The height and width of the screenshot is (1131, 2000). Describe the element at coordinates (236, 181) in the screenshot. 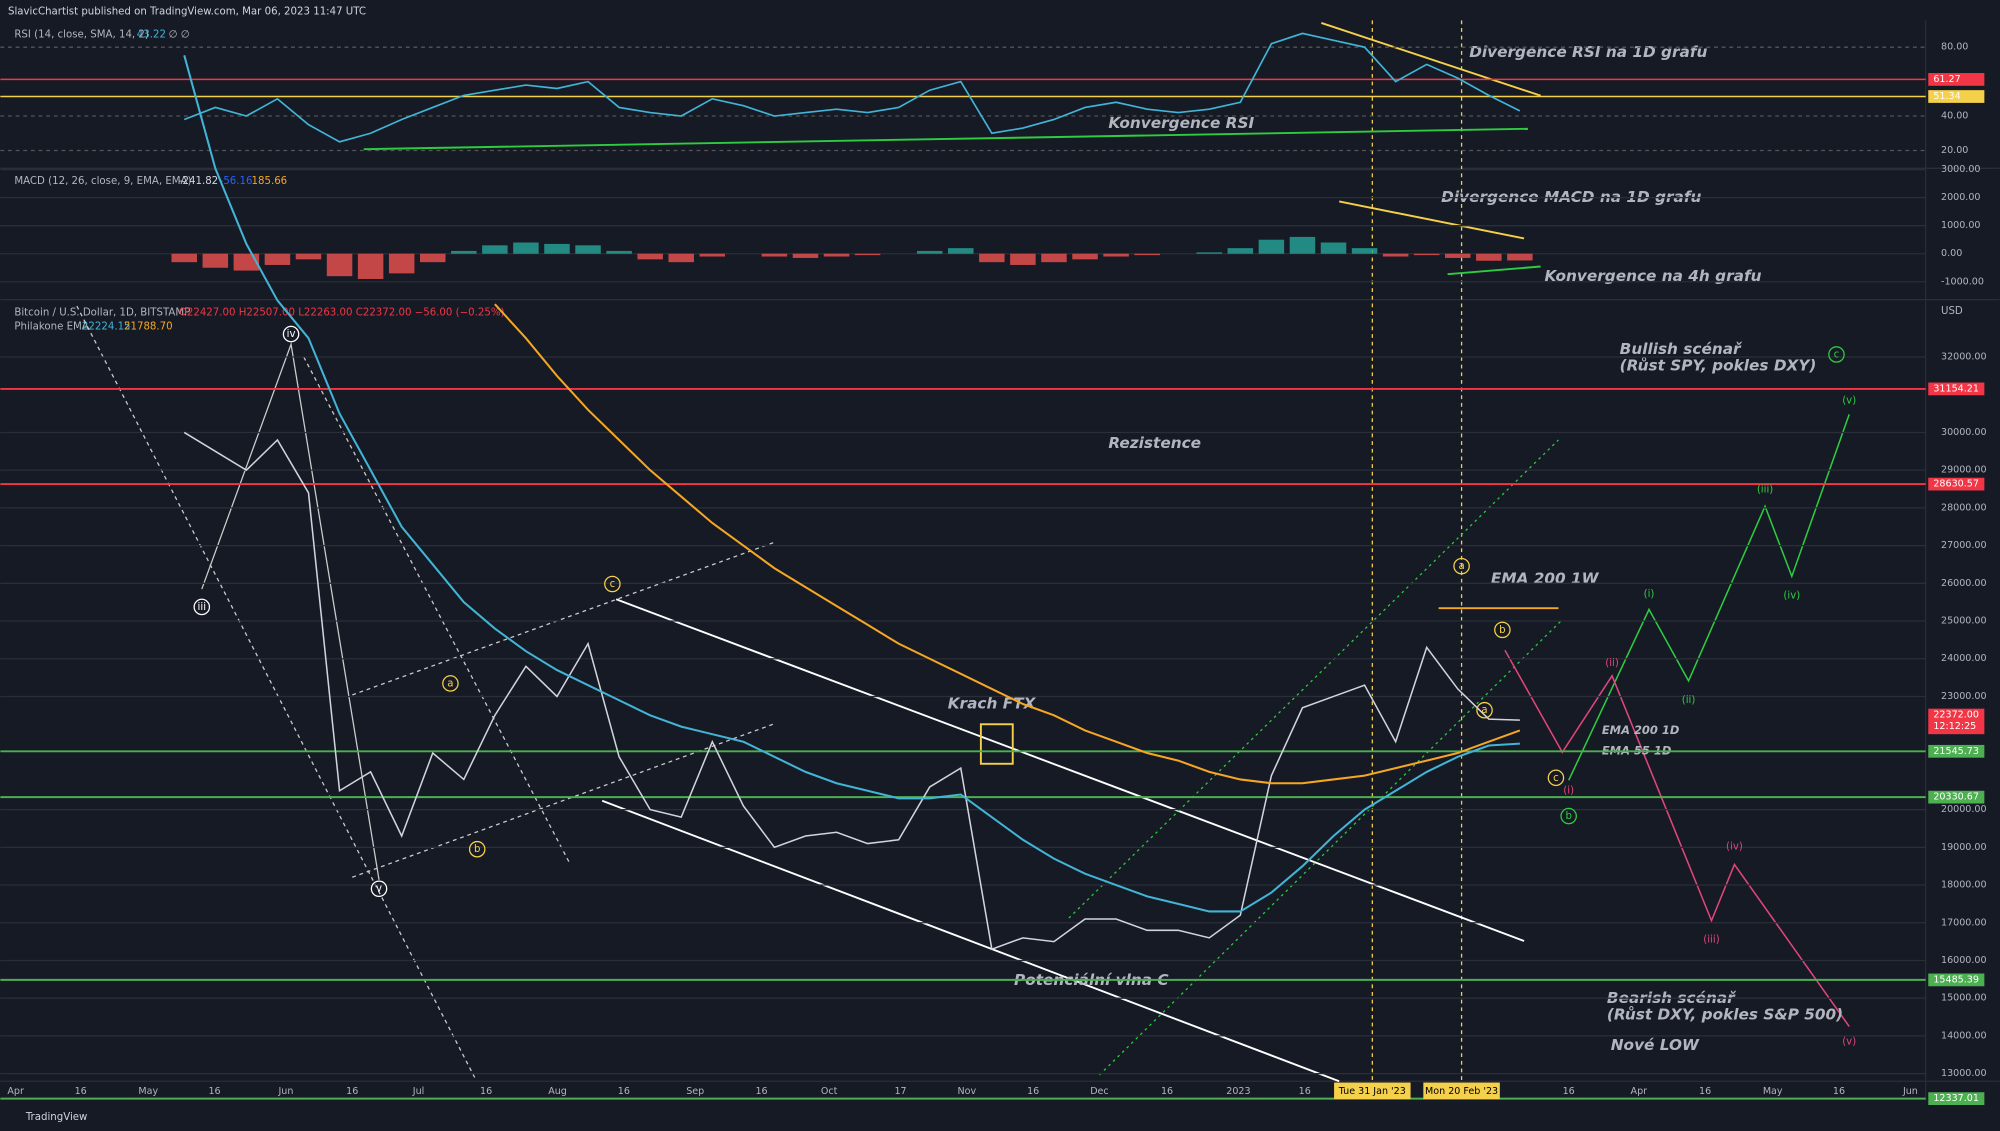

I see `macd-line: -56.16` at that location.